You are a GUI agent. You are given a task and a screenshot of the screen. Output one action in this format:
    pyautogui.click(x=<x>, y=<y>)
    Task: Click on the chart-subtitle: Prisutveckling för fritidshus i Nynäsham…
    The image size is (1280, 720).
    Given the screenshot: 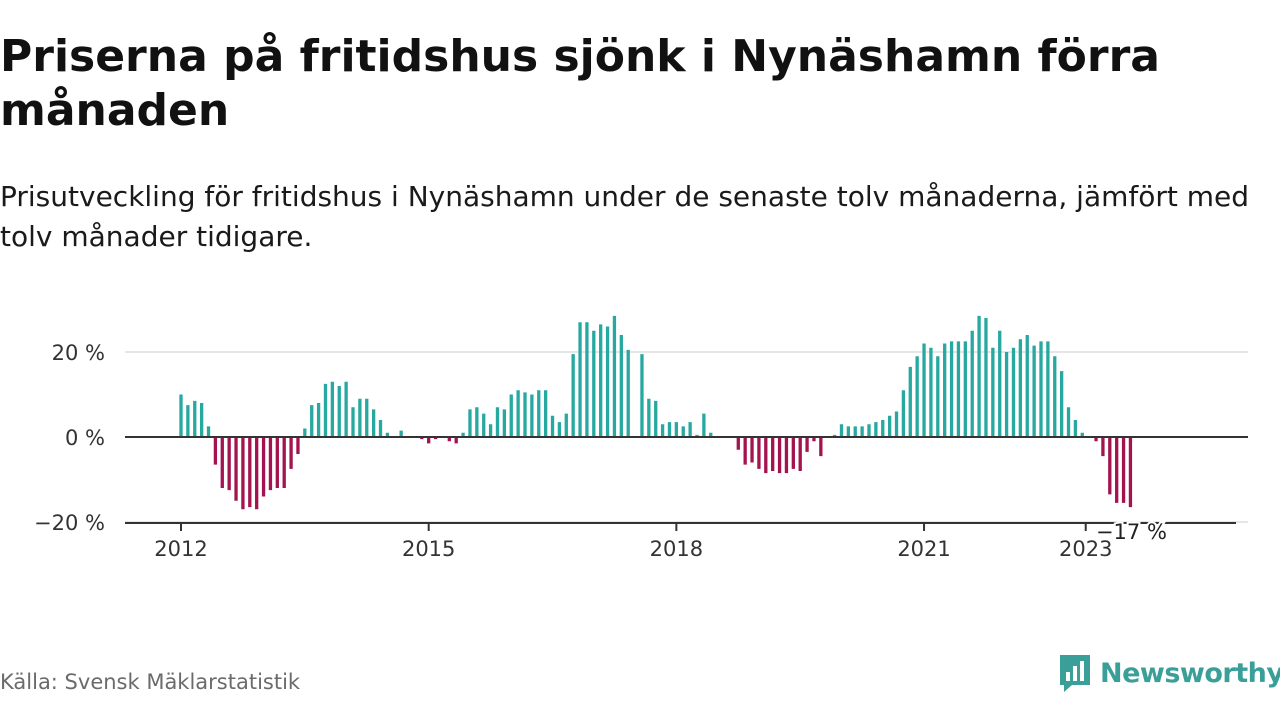 What is the action you would take?
    pyautogui.click(x=625, y=216)
    